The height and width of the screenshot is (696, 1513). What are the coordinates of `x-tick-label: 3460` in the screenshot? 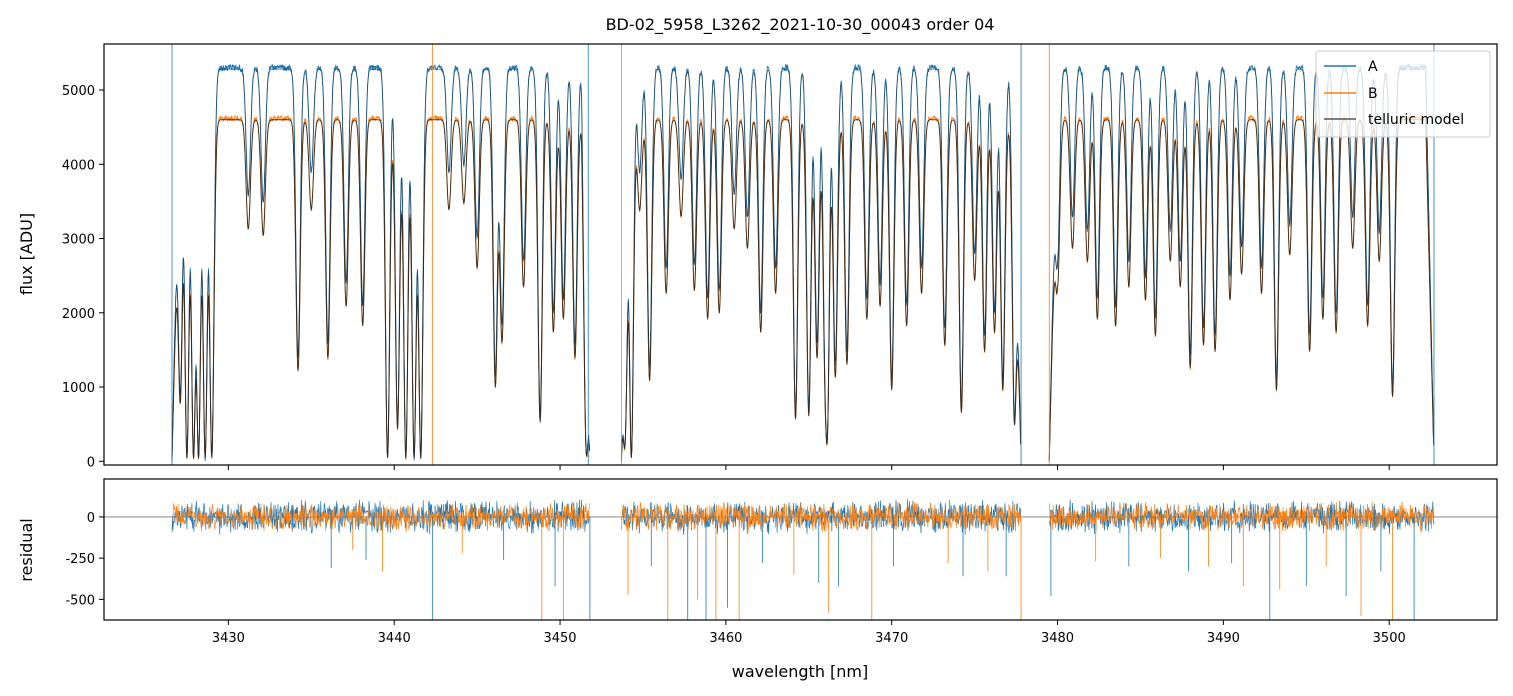 It's located at (725, 638).